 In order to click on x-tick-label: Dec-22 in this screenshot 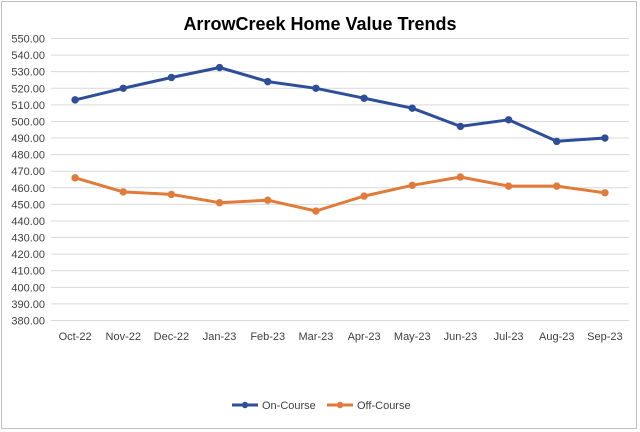, I will do `click(171, 337)`.